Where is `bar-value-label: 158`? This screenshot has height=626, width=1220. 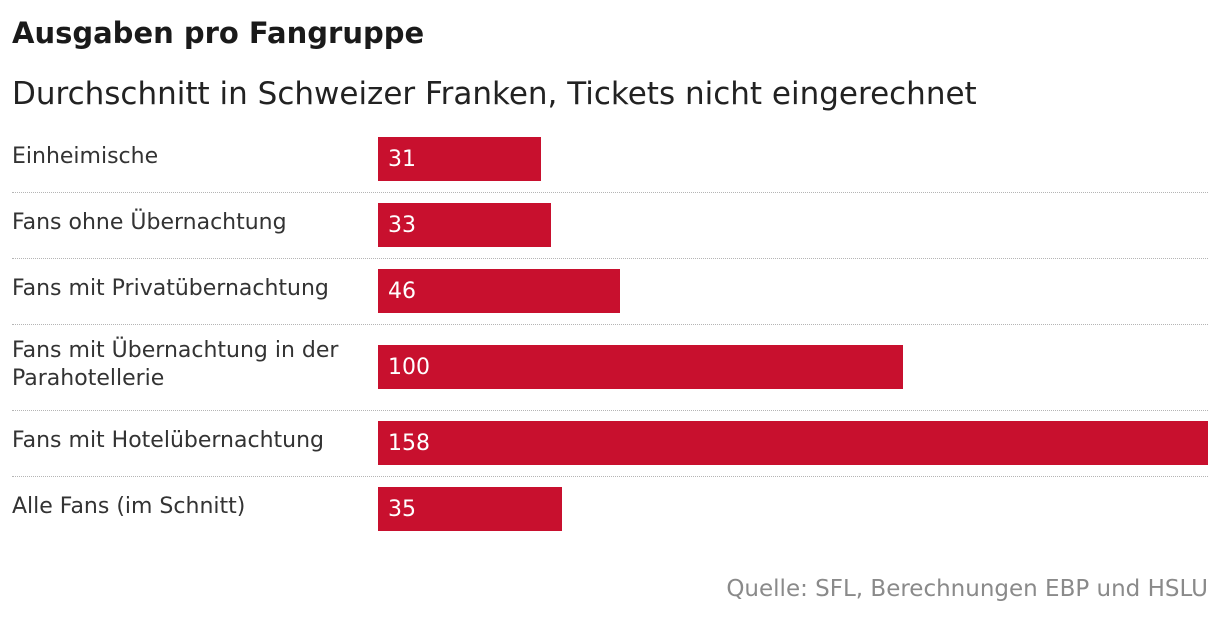 bar-value-label: 158 is located at coordinates (409, 443).